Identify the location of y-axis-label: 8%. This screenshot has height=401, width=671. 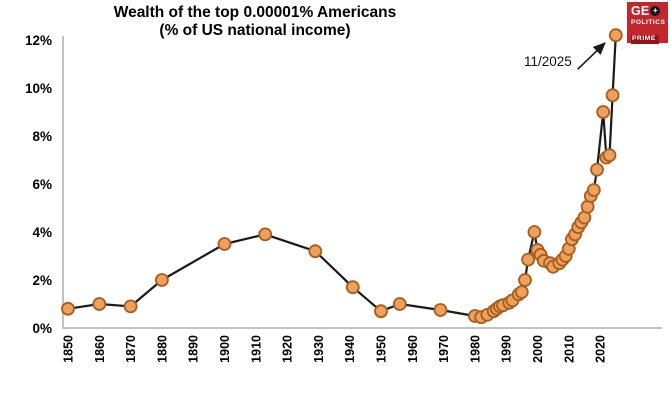
(42, 136).